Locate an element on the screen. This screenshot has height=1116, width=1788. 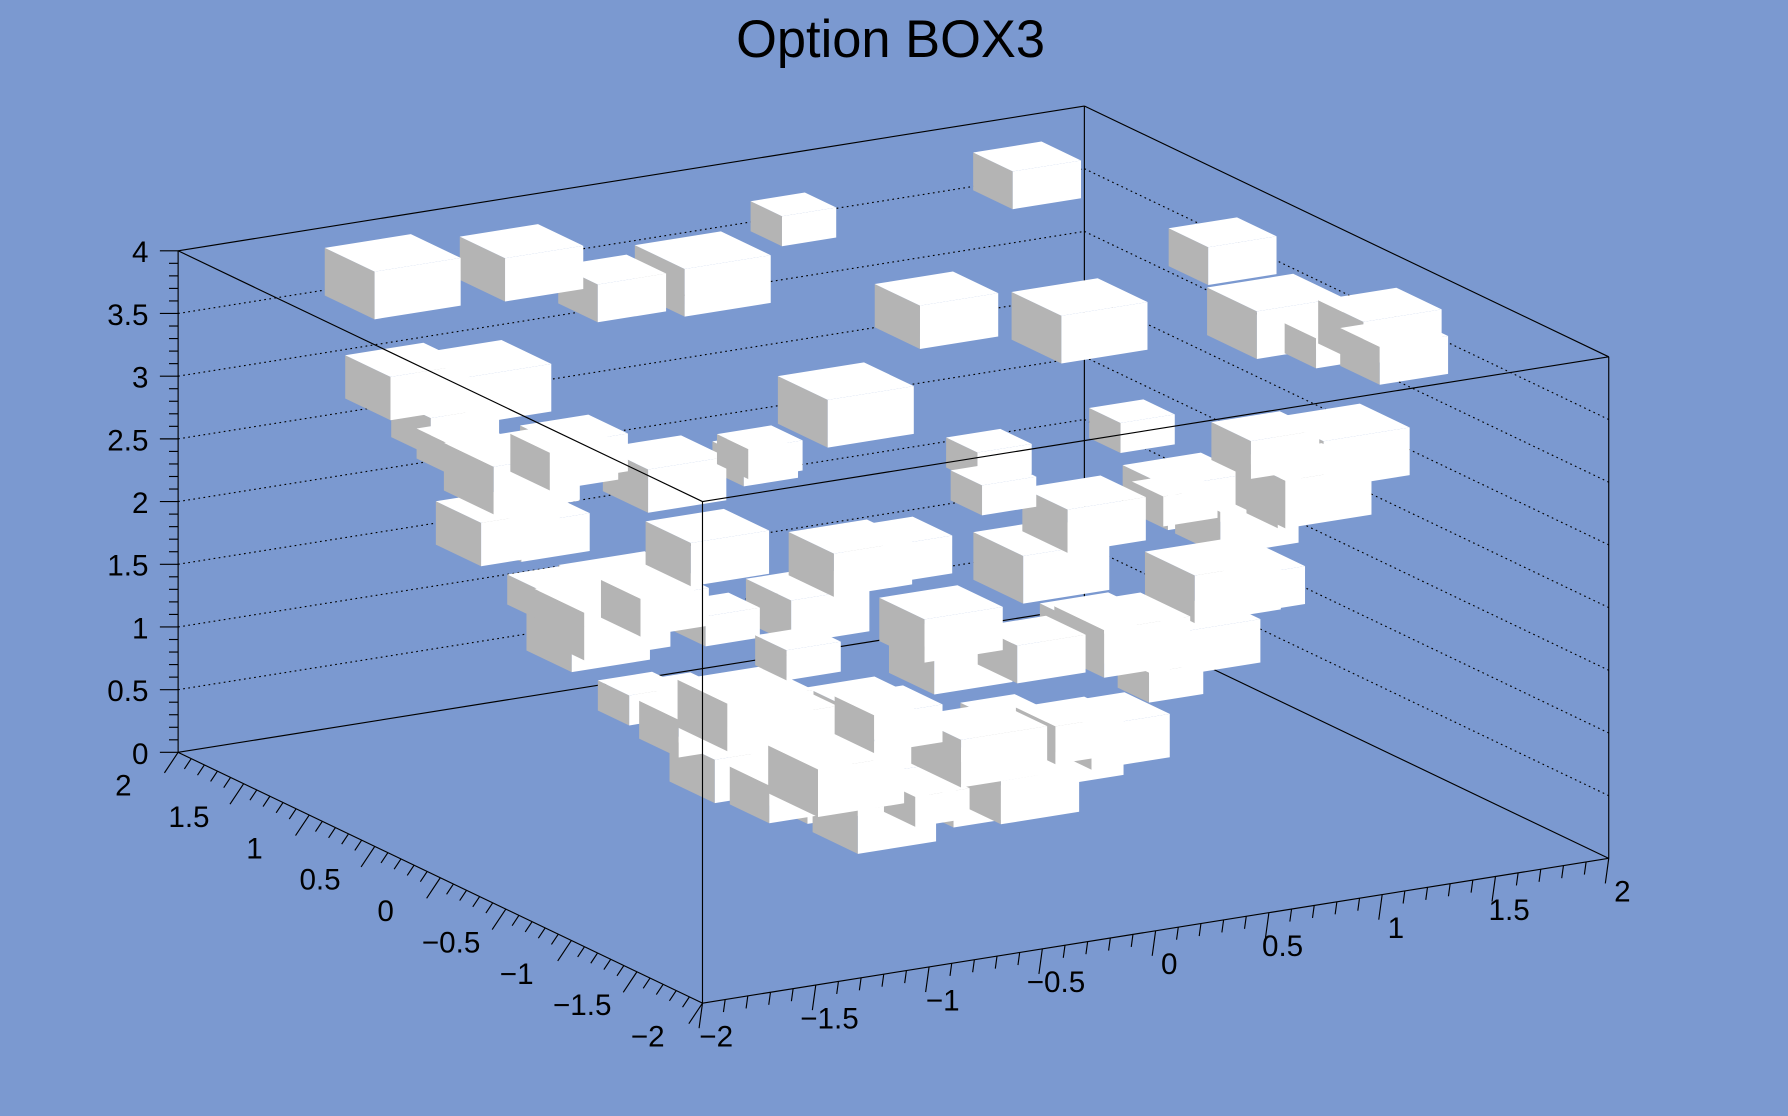
z-axis-tick-label: 0.5 is located at coordinates (127, 691).